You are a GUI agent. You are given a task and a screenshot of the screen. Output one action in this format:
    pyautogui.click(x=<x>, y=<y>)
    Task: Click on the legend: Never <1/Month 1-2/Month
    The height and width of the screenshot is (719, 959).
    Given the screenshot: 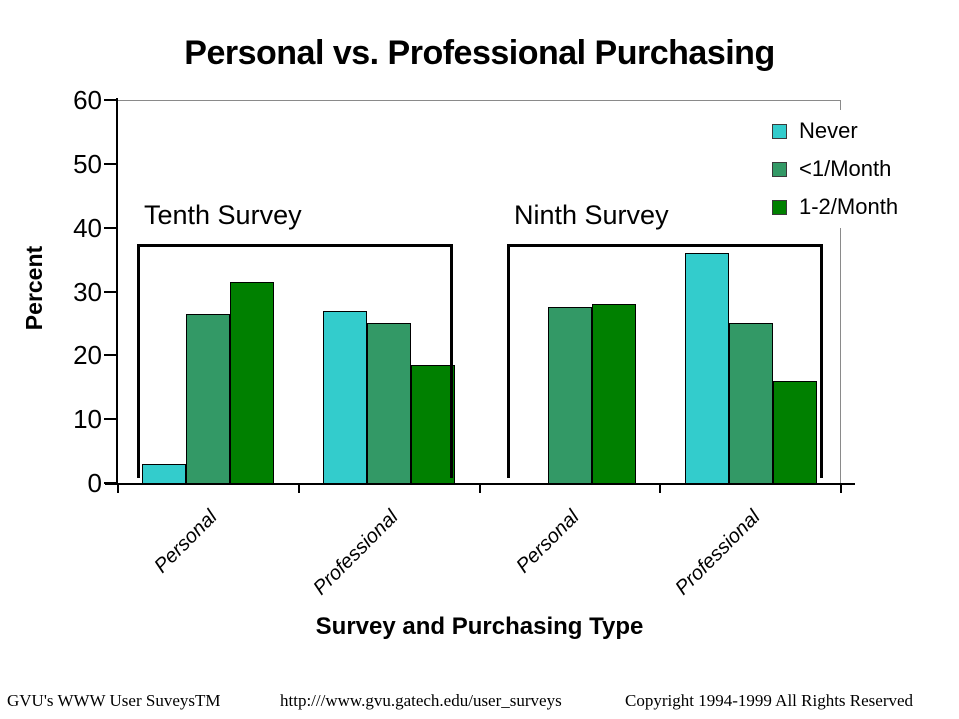 What is the action you would take?
    pyautogui.click(x=862, y=169)
    